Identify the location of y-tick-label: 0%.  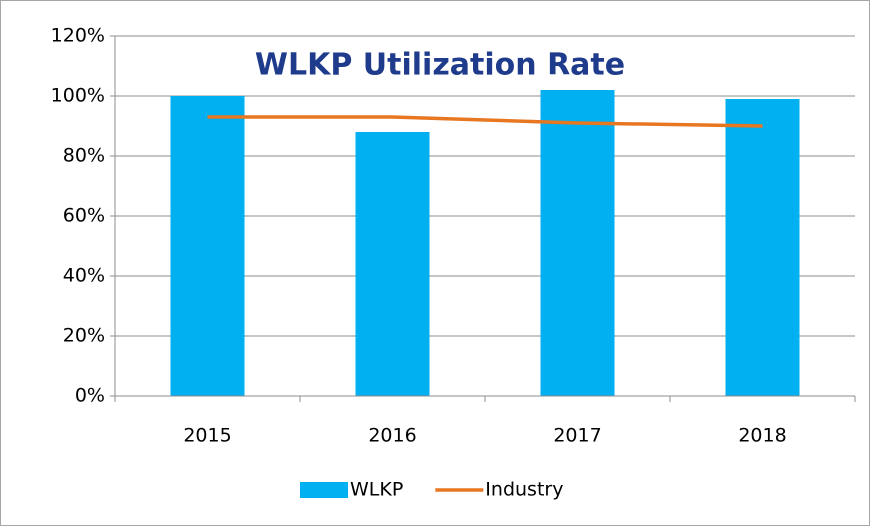
(90, 396).